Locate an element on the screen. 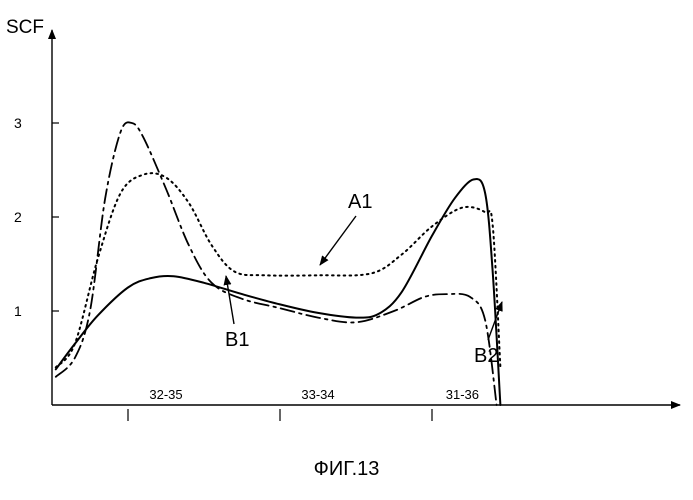 Image resolution: width=693 pixels, height=500 pixels. annotation-layer: A1 B1 B2 is located at coordinates (363, 279).